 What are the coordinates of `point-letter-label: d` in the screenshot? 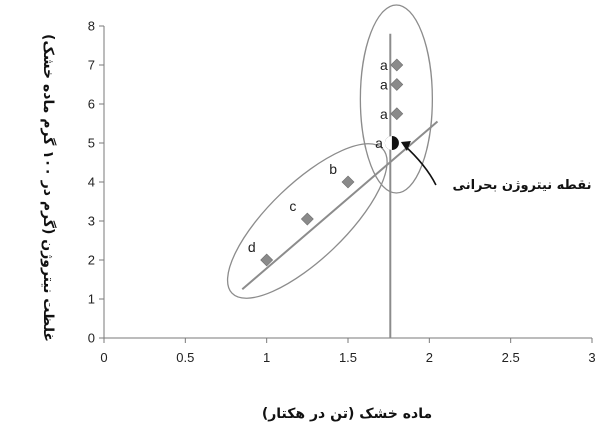 It's located at (252, 247).